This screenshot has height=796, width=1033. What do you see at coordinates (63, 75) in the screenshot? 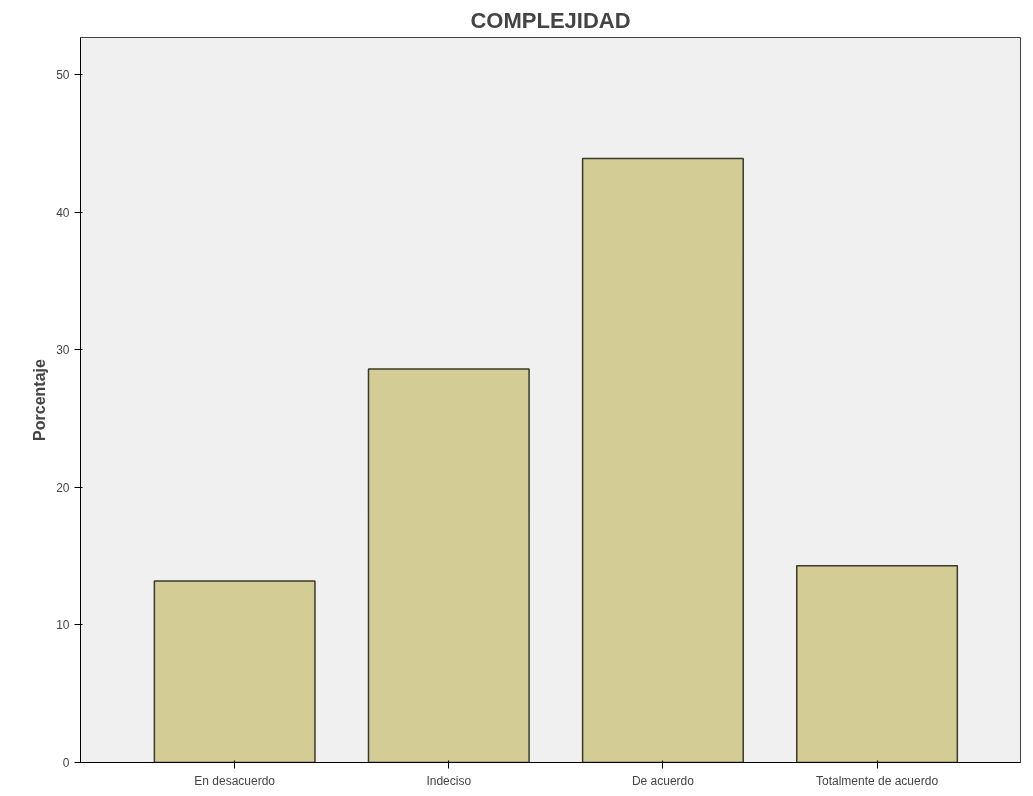
I see `y-tick-label: 50` at bounding box center [63, 75].